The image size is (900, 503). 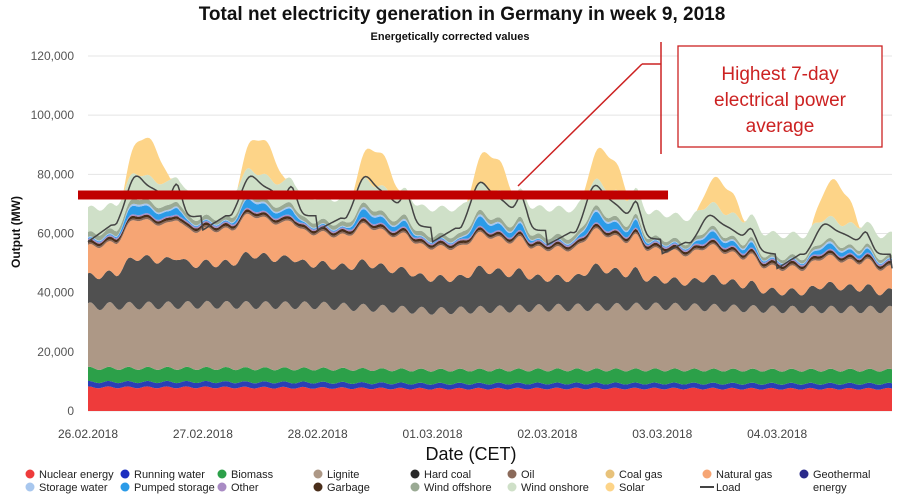 I want to click on legend-label-coal-gas: Coal gas, so click(x=641, y=475).